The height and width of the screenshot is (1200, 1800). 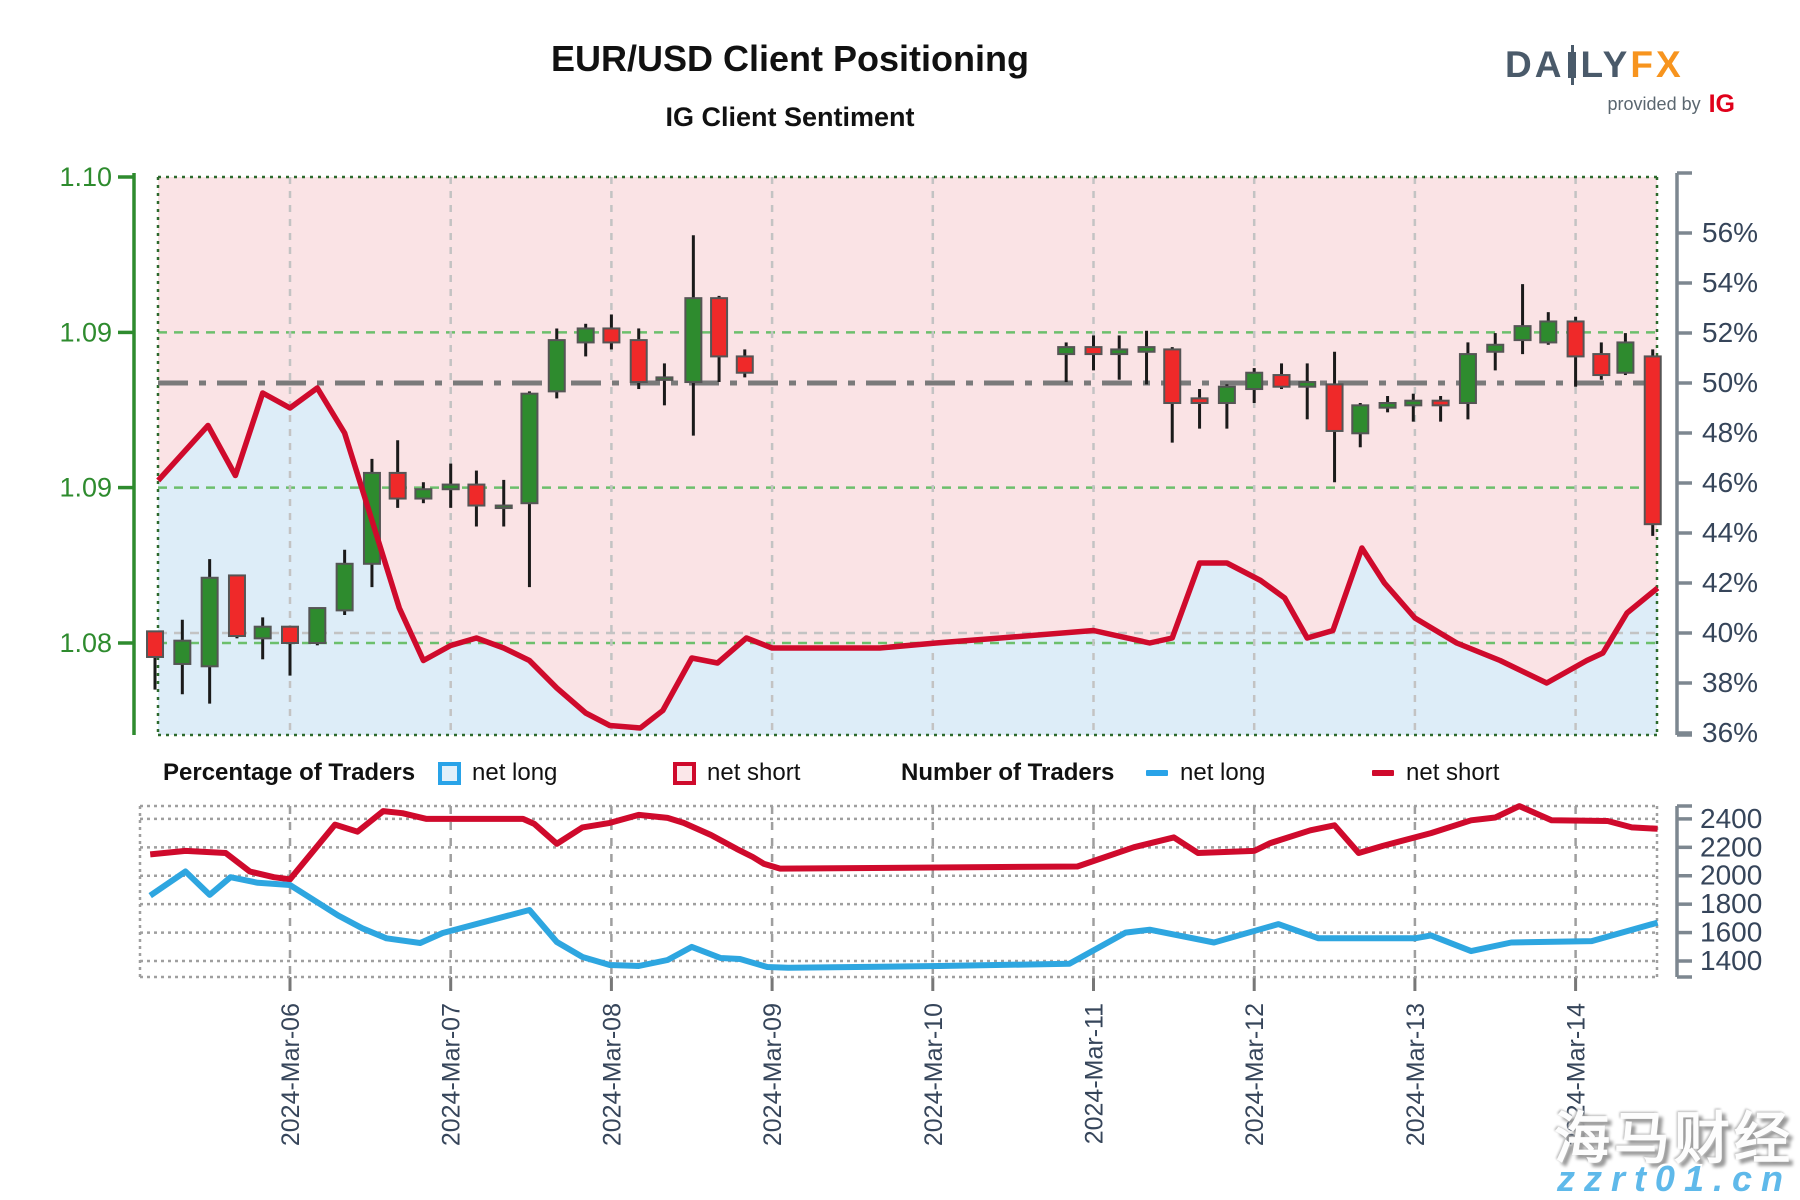 I want to click on pct-axis-label: 52%, so click(x=1730, y=332).